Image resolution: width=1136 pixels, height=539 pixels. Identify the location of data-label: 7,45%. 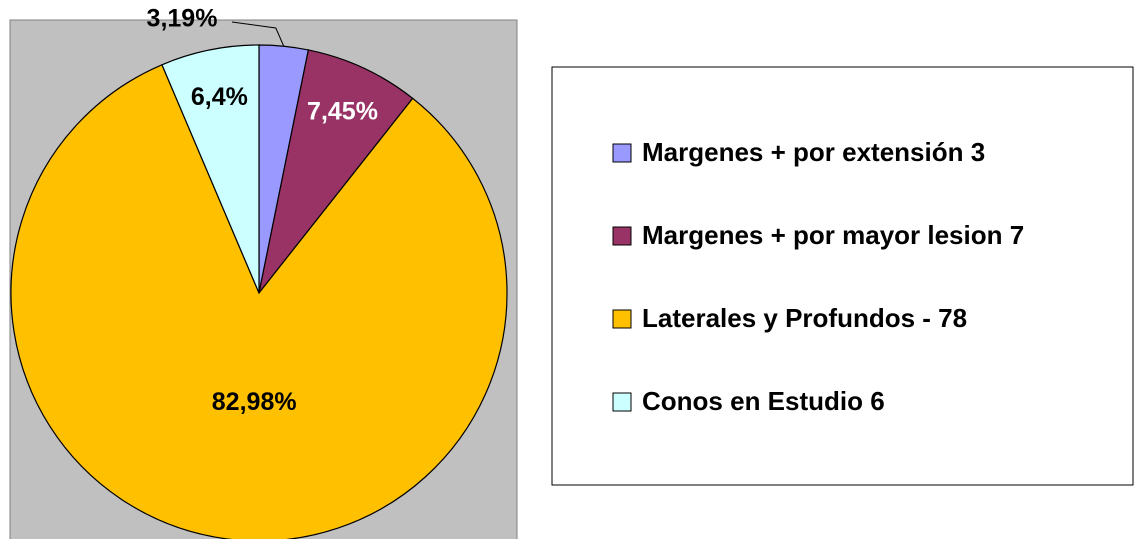
(342, 112).